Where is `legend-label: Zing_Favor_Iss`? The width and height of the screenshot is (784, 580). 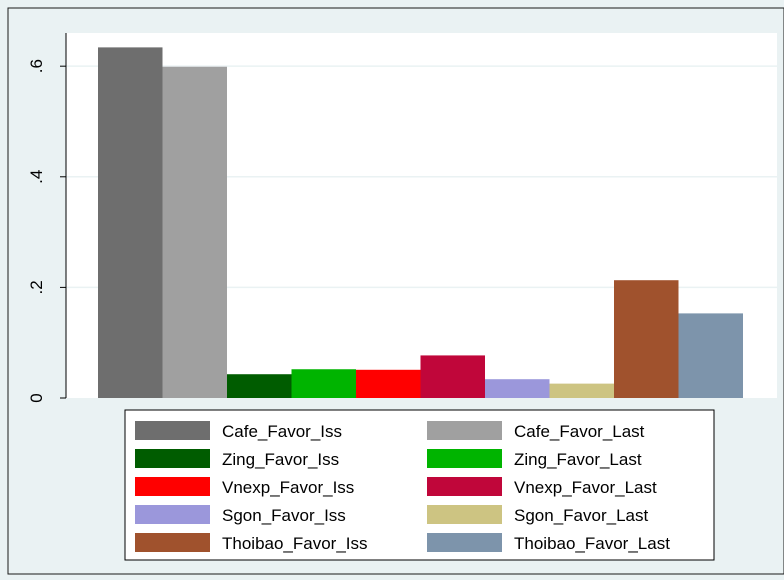
legend-label: Zing_Favor_Iss is located at coordinates (280, 459).